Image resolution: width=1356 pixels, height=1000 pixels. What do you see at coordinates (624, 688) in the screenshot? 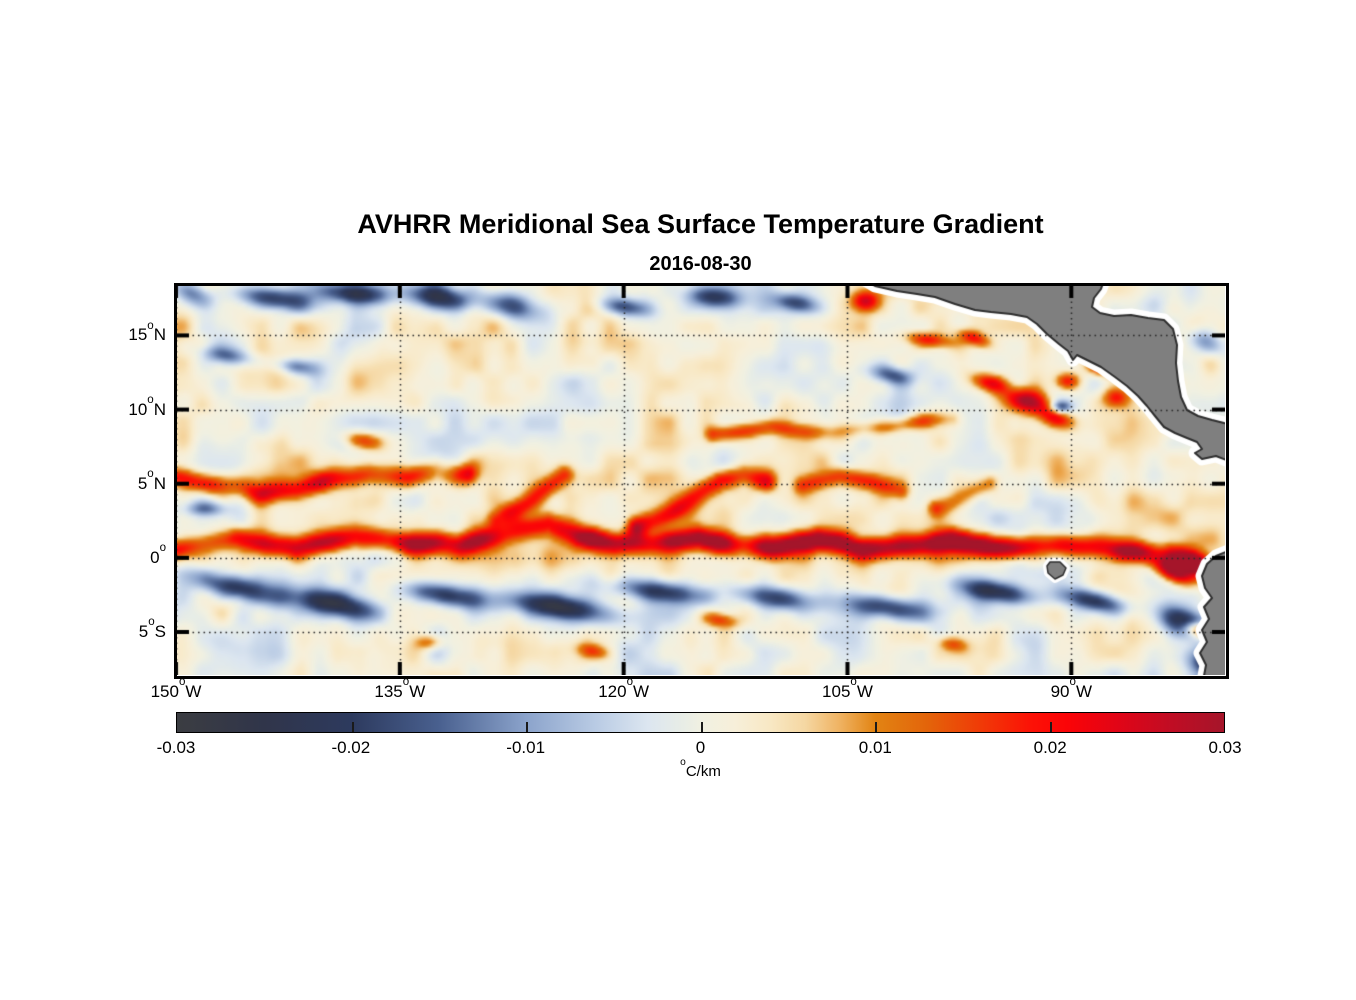
I see `x-tick-label: 120oW` at bounding box center [624, 688].